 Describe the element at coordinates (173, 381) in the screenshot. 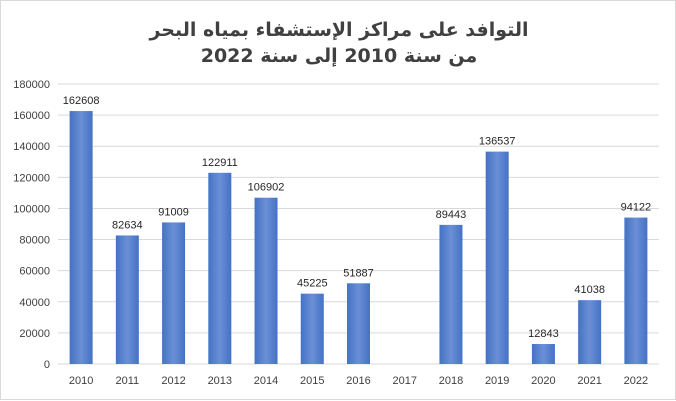

I see `x-tick-label-2012: 2012` at that location.